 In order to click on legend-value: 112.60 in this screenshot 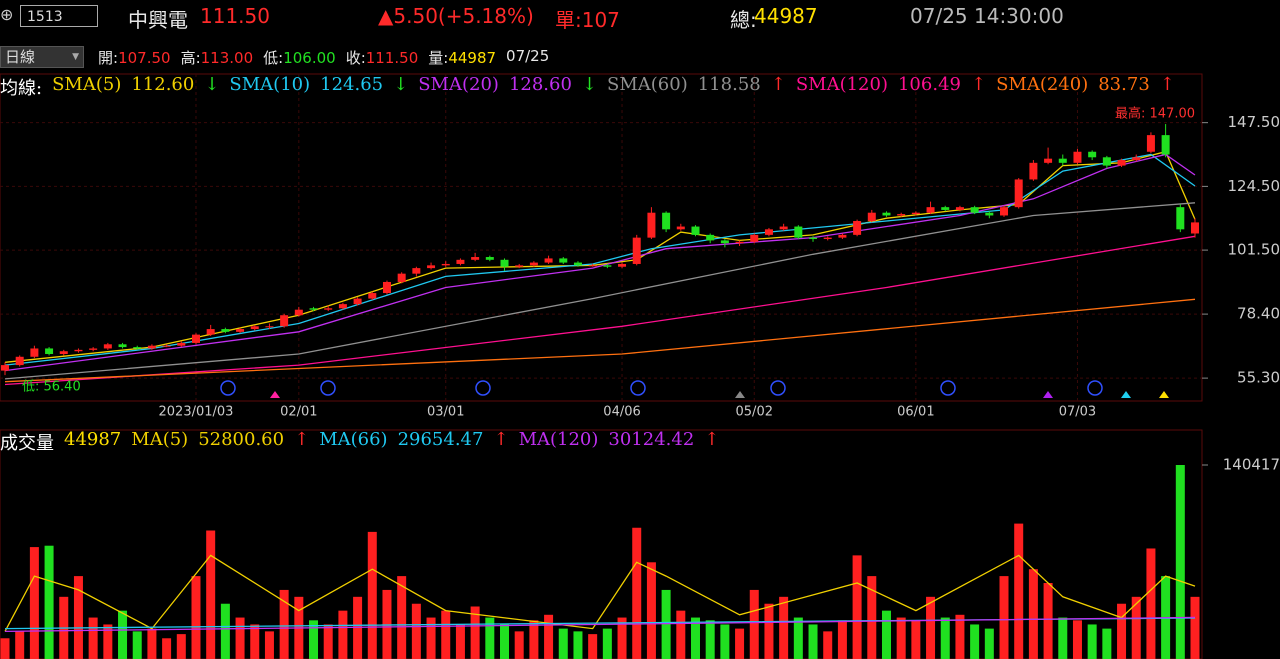, I will do `click(163, 84)`.